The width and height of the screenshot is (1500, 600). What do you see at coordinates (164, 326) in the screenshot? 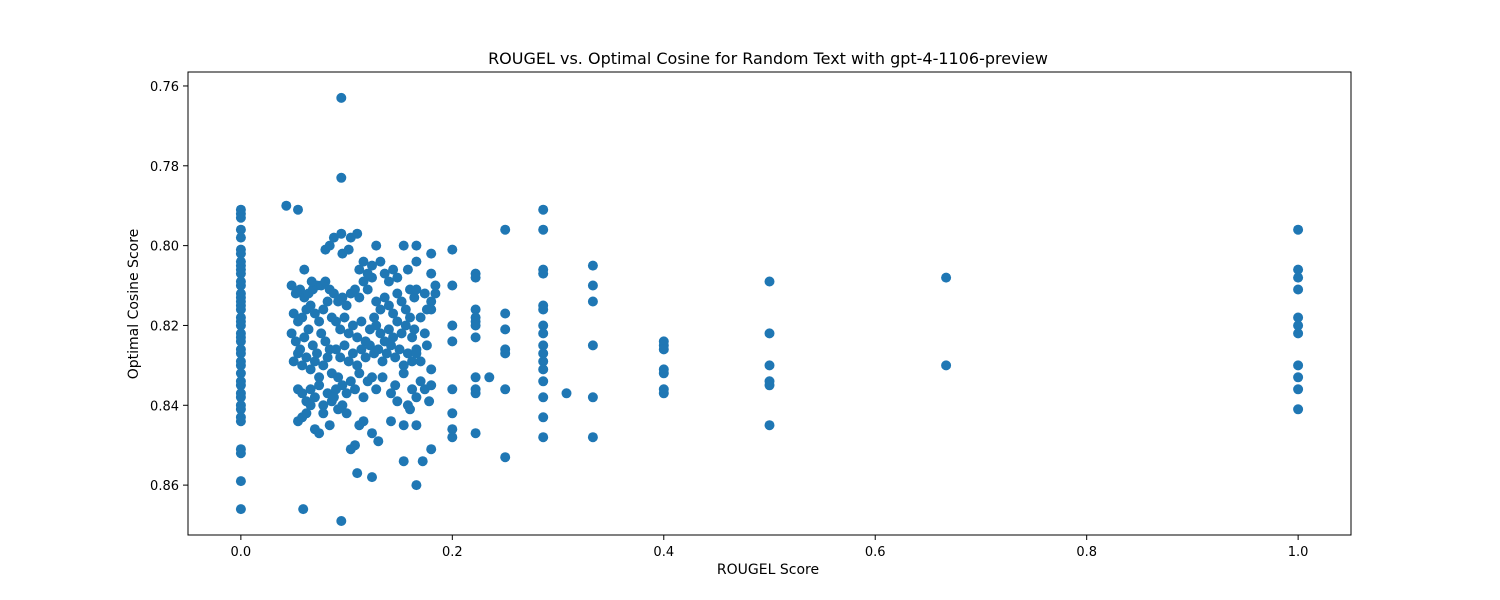
I see `y-tick-label: 0.82` at bounding box center [164, 326].